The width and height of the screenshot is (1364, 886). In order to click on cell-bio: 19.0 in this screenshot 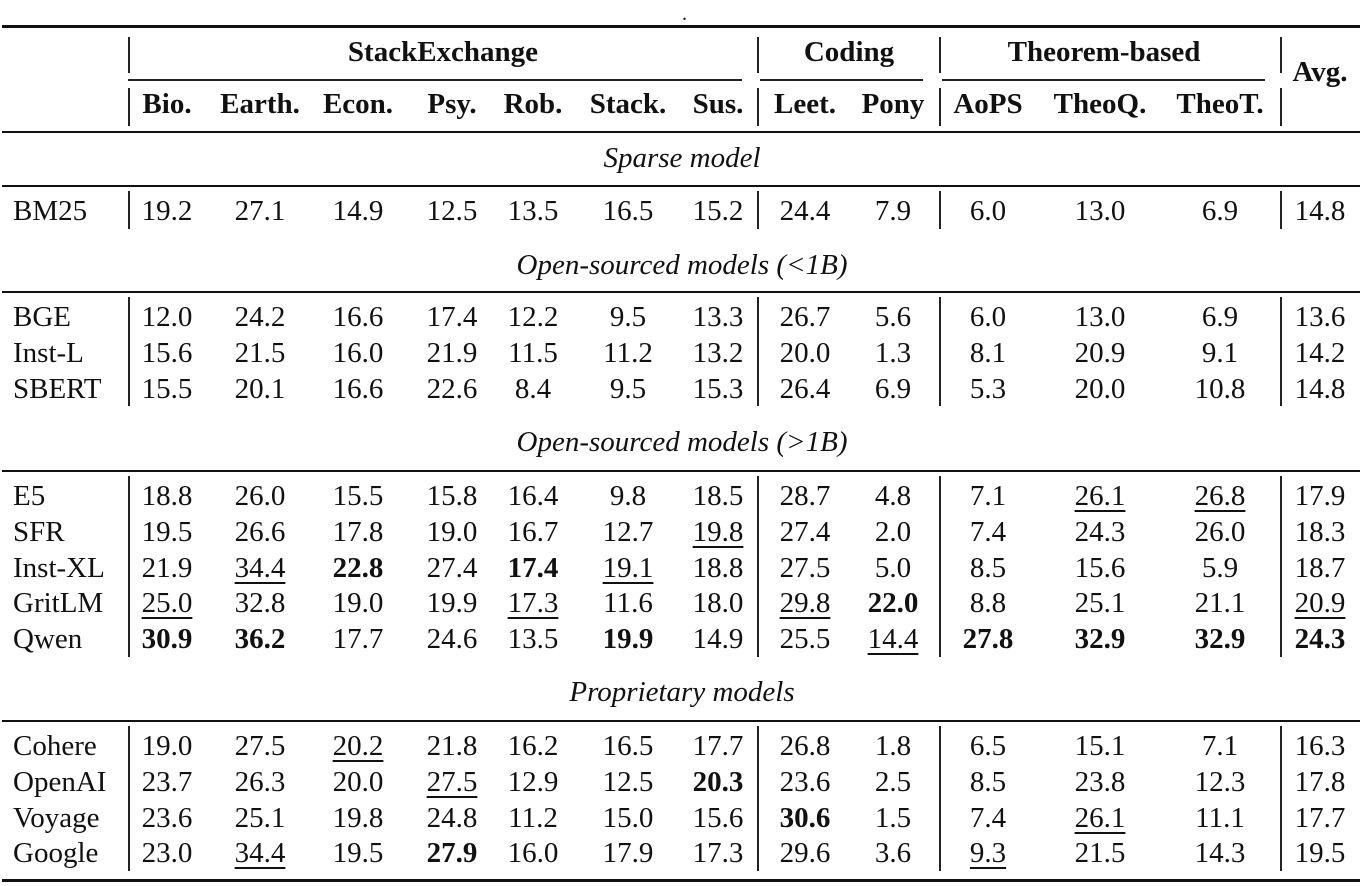, I will do `click(167, 746)`.